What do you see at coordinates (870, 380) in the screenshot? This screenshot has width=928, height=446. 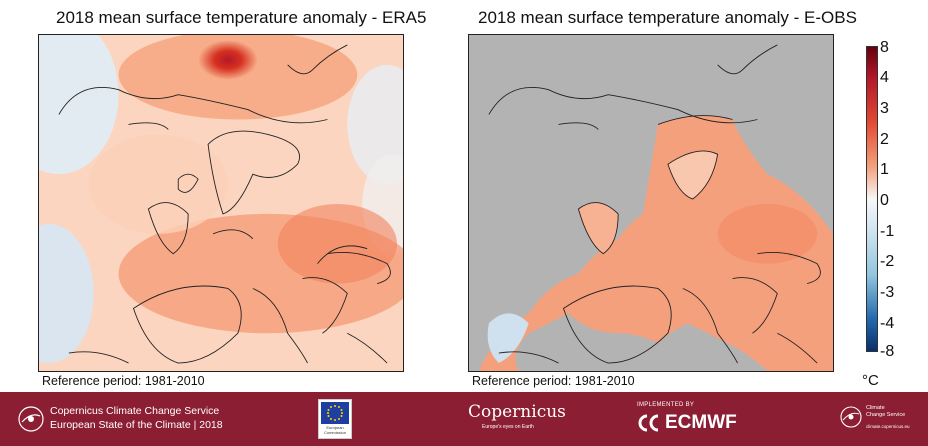 I see `colorbar-unit: °C` at bounding box center [870, 380].